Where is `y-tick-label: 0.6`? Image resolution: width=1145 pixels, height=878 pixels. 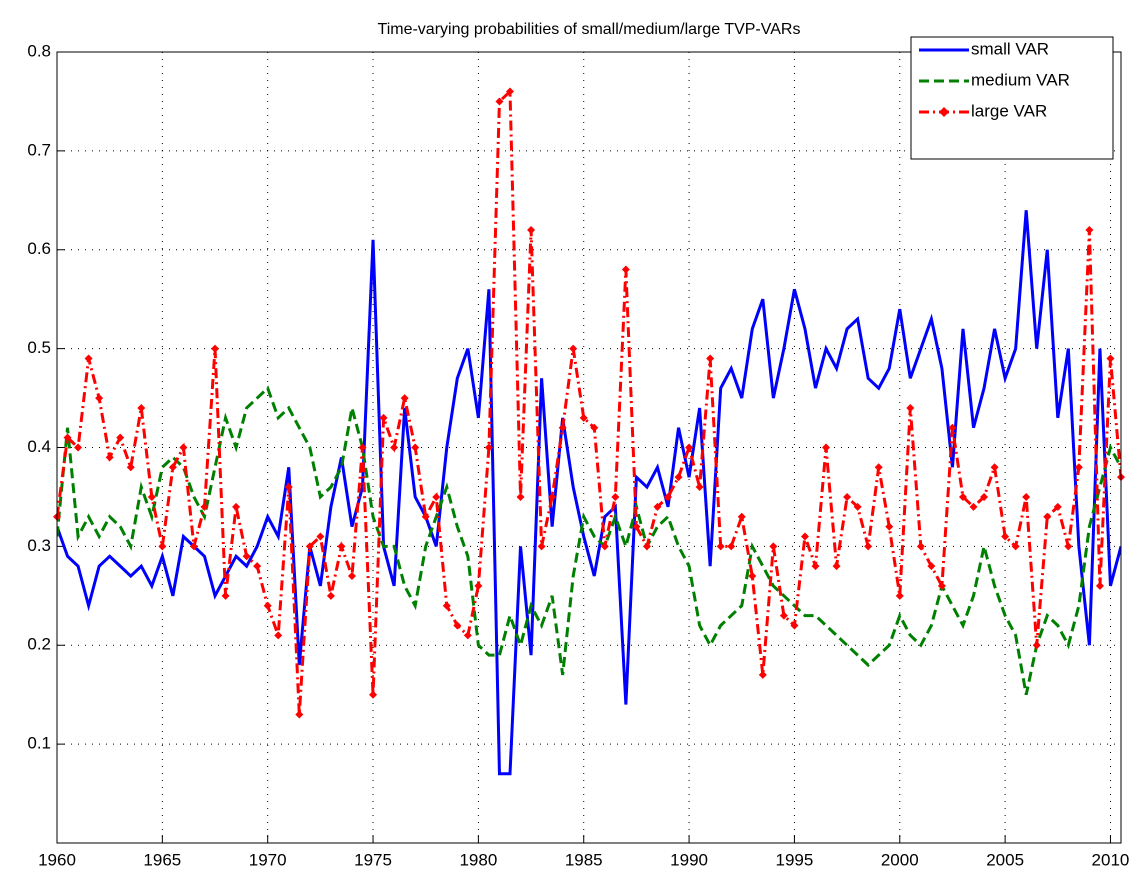
y-tick-label: 0.6 is located at coordinates (39, 248).